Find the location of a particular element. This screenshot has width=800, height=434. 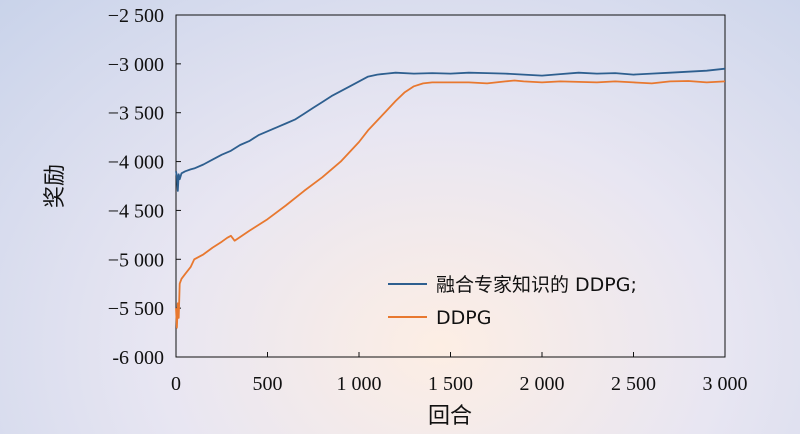

y-tick-label: -6 000 is located at coordinates (138, 358).